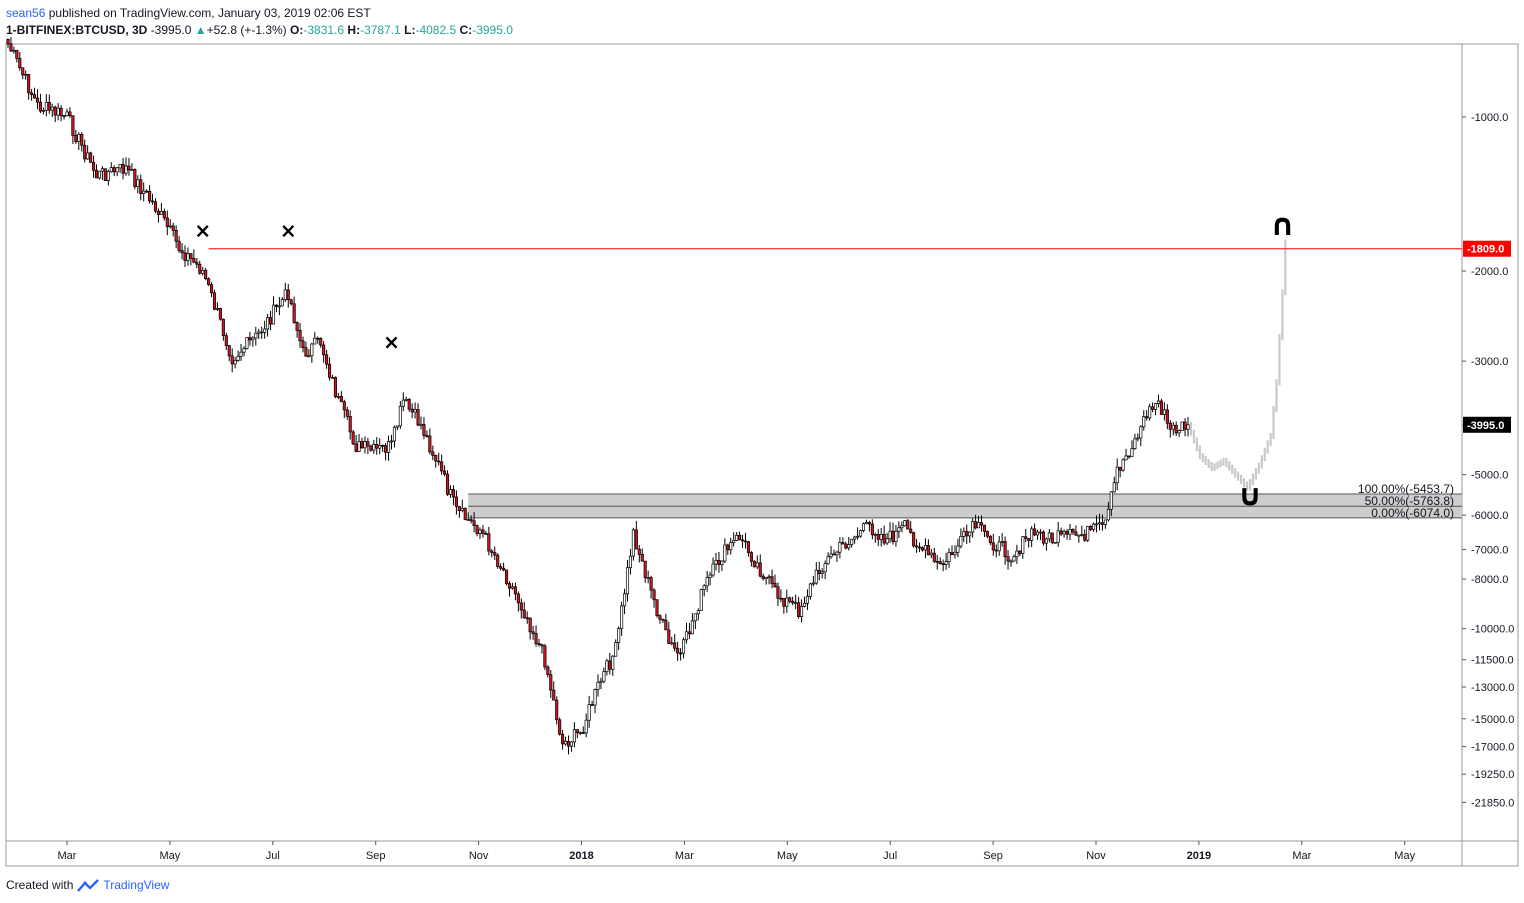  What do you see at coordinates (136, 885) in the screenshot?
I see `tradingview-brand-link: TradingView` at bounding box center [136, 885].